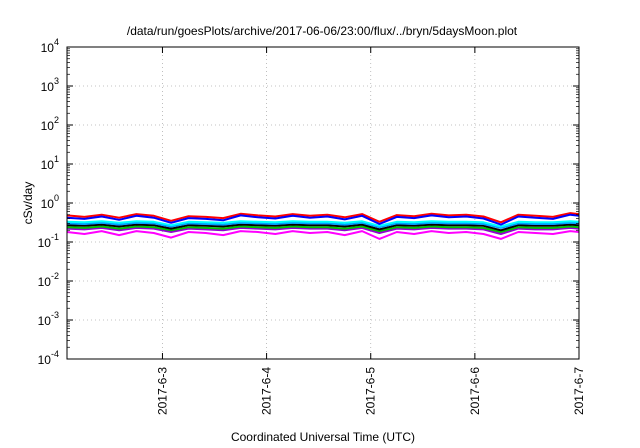  Describe the element at coordinates (48, 319) in the screenshot. I see `y-tick-label: 10⁻³` at that location.